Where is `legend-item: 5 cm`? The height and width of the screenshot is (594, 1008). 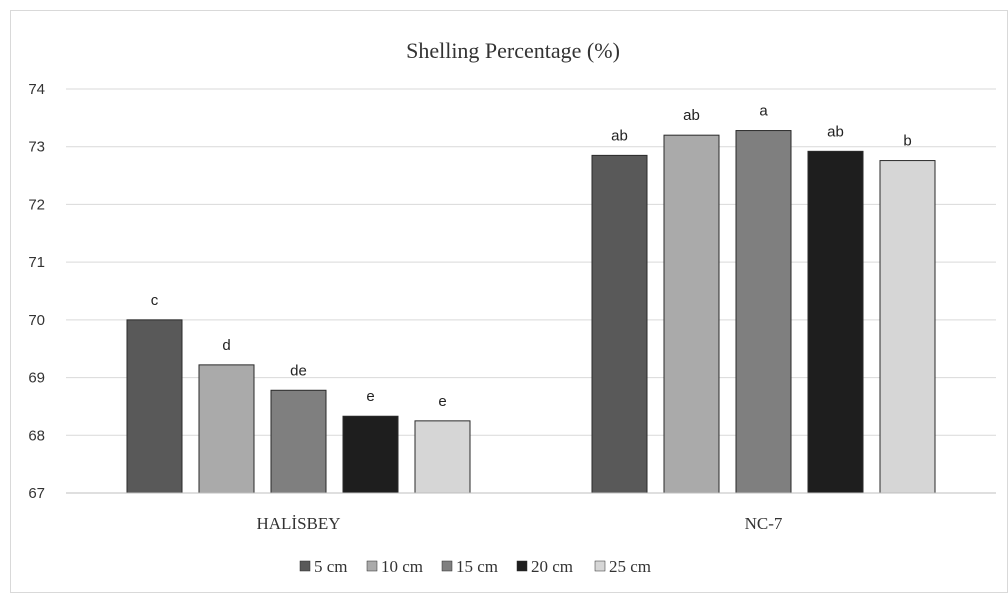
legend-item: 5 cm is located at coordinates (323, 566).